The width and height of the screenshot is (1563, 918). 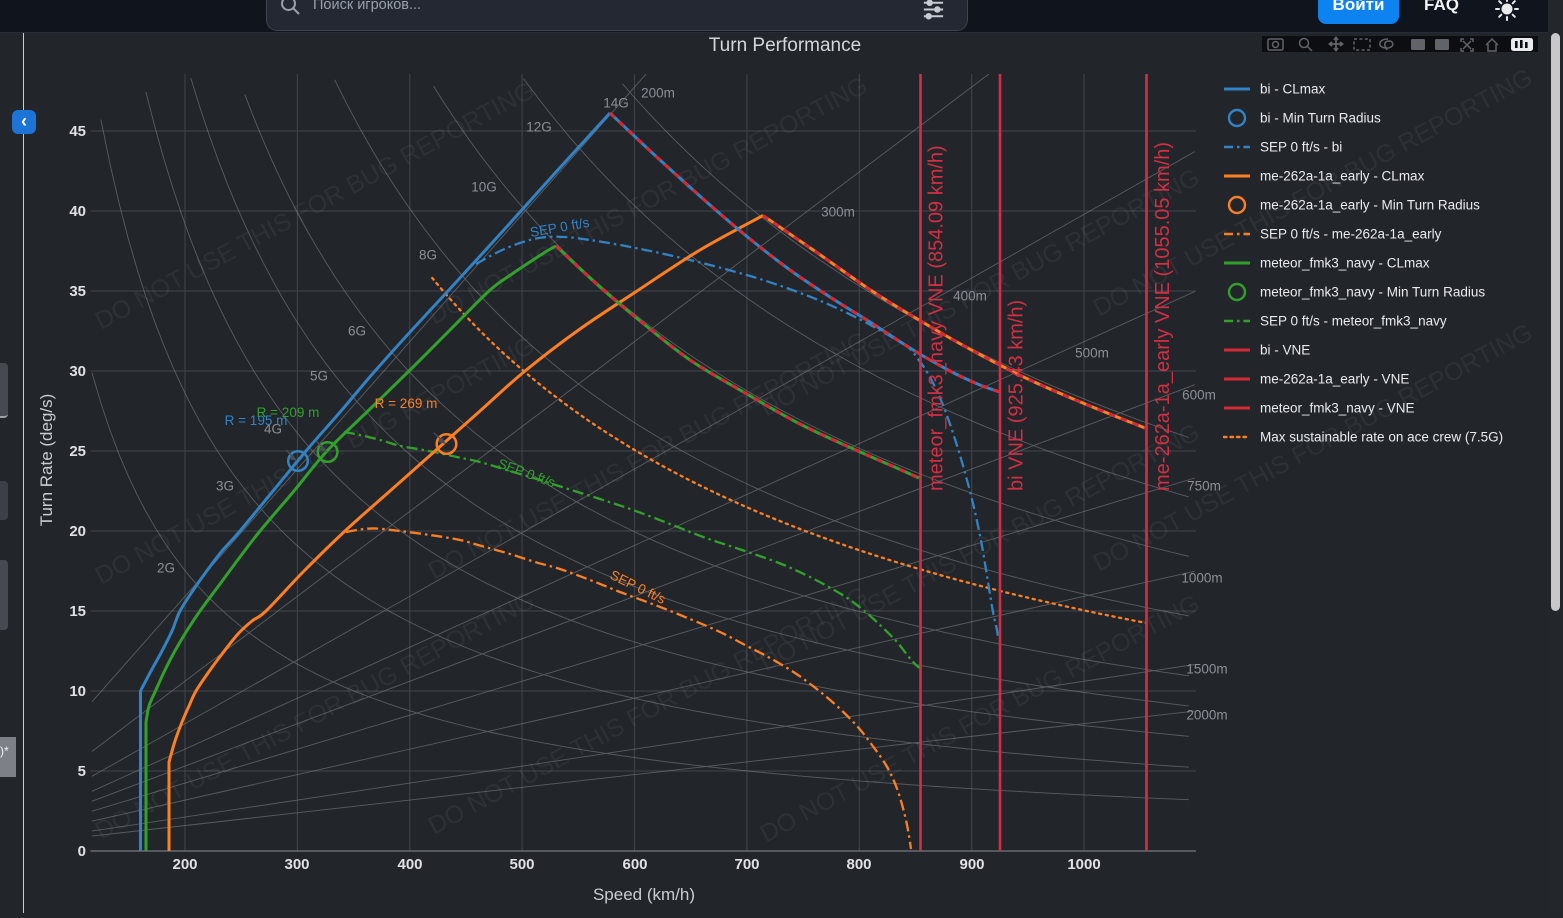 What do you see at coordinates (82, 771) in the screenshot?
I see `svg-text: 5` at bounding box center [82, 771].